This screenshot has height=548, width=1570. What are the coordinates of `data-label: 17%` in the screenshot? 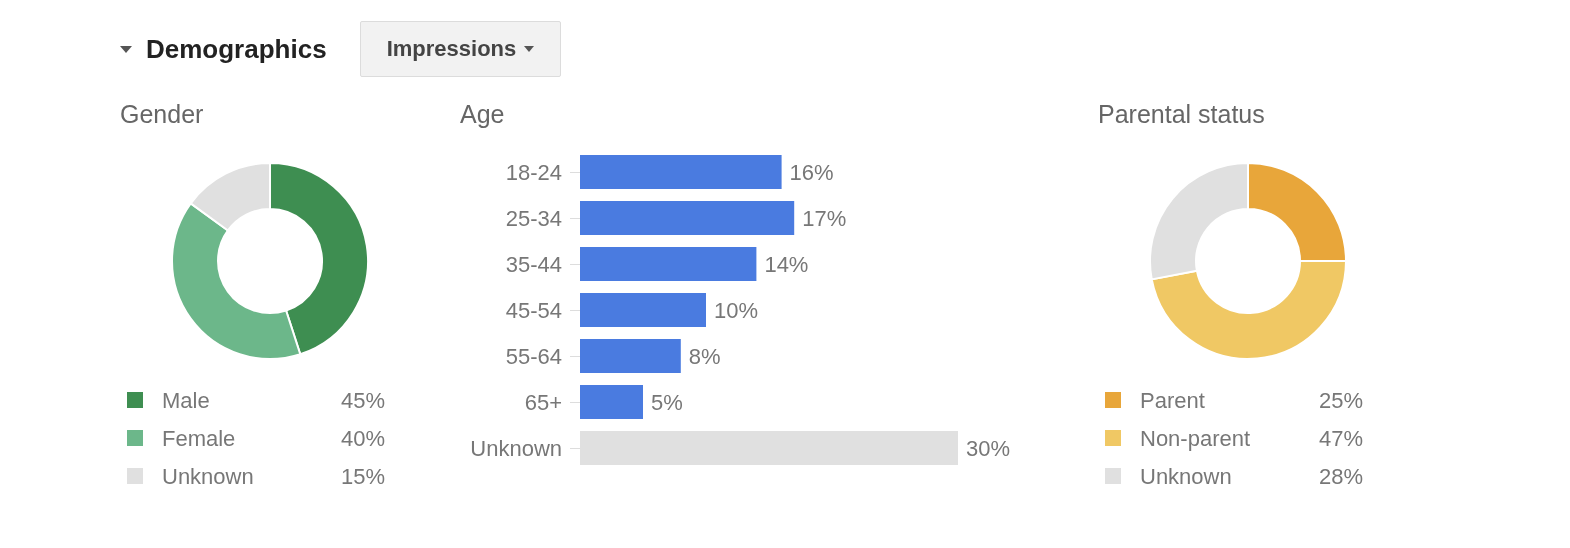 It's located at (824, 218).